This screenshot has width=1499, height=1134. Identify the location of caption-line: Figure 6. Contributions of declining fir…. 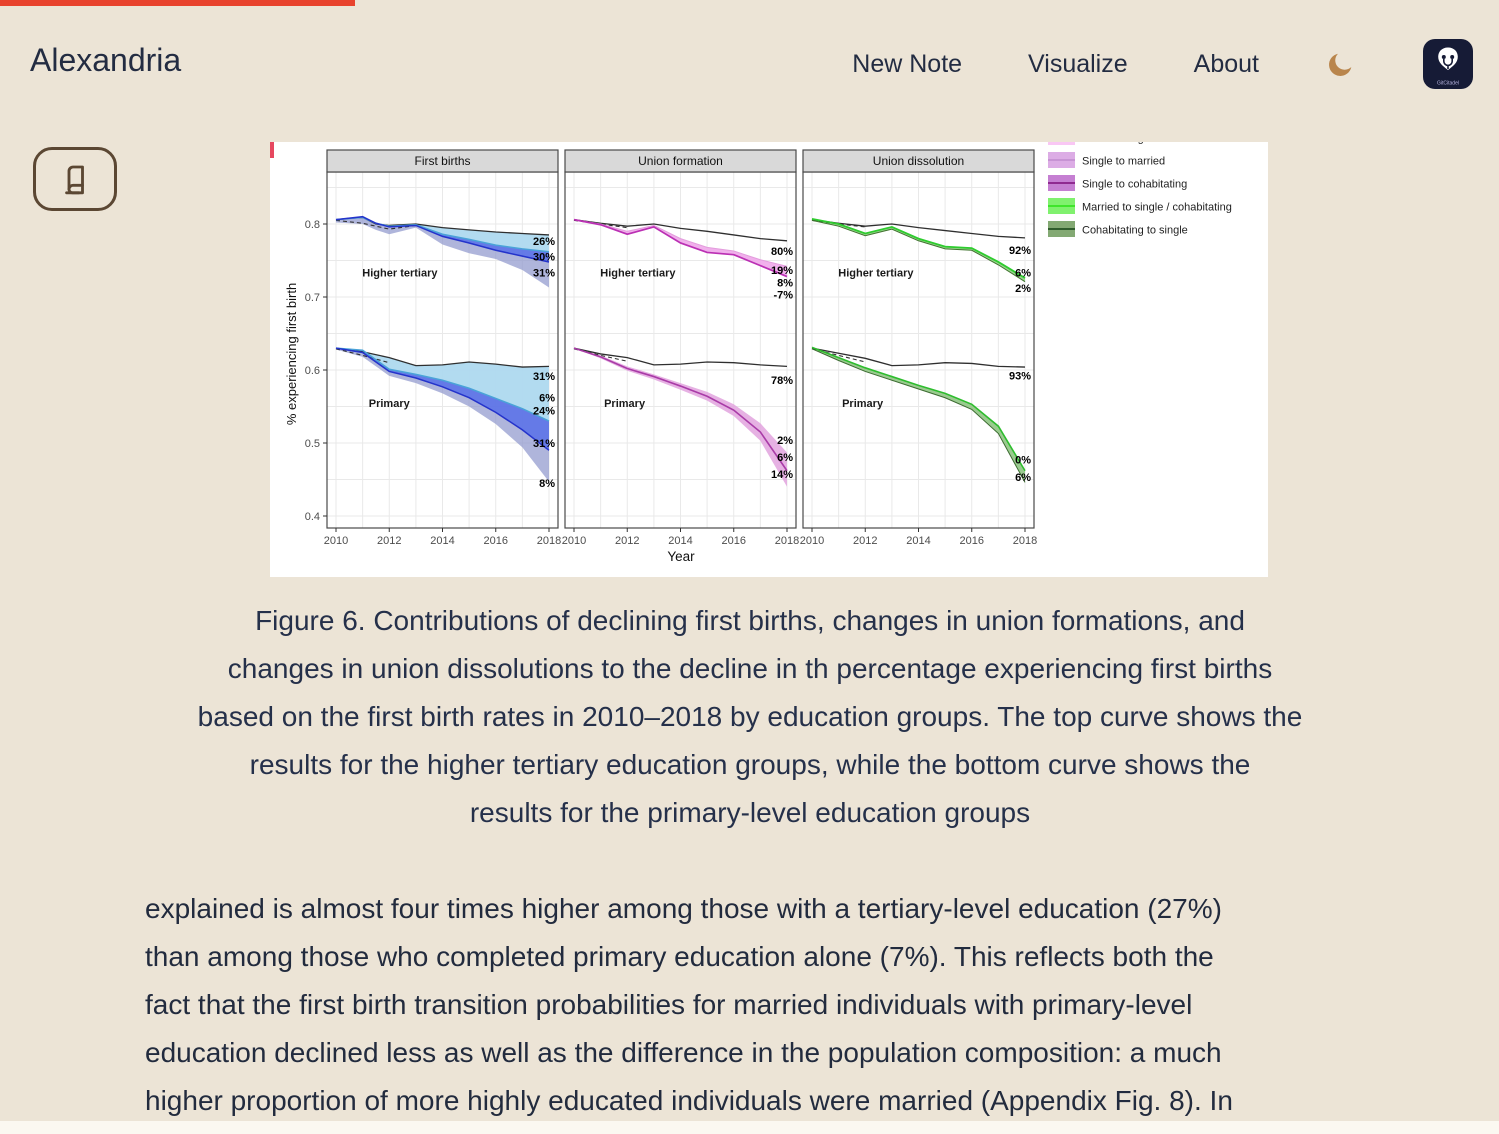
(750, 620).